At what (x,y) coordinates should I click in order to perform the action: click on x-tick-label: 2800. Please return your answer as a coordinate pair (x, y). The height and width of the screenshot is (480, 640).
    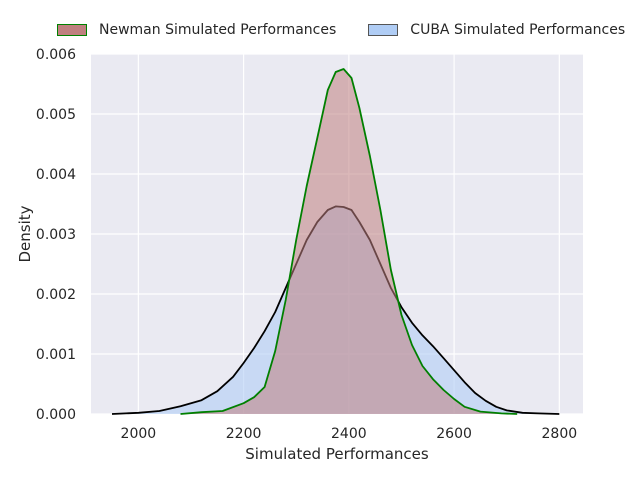
    Looking at the image, I should click on (560, 434).